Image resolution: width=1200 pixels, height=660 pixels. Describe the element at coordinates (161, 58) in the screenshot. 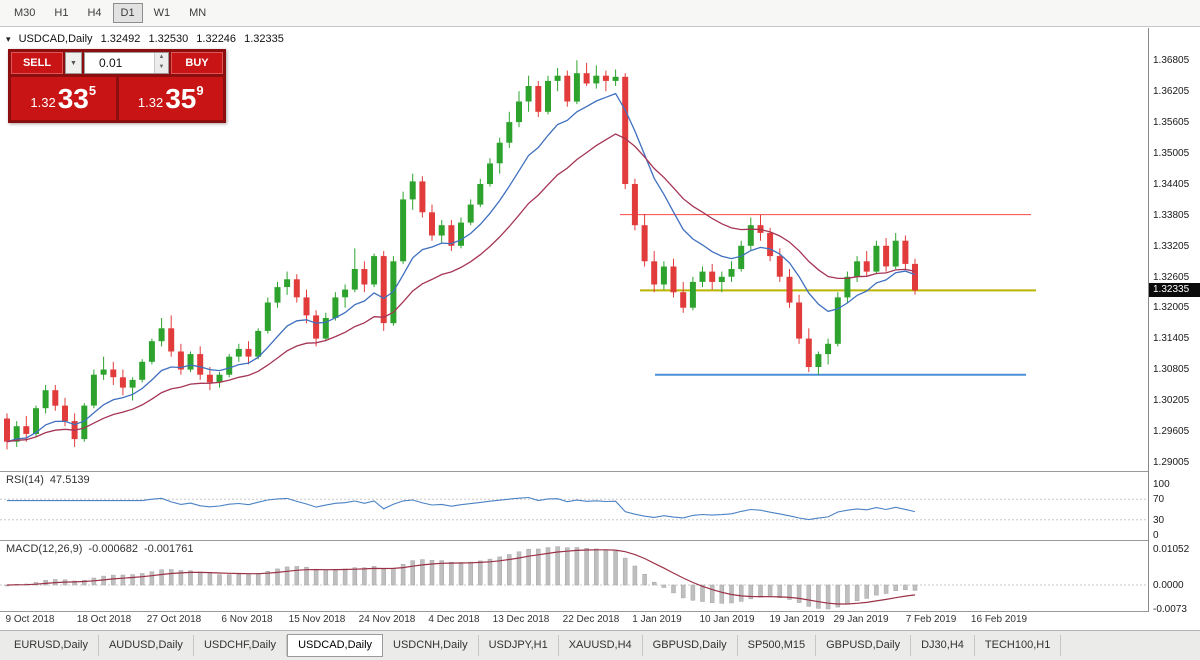

I see `volume-increase-button: ▲` at that location.